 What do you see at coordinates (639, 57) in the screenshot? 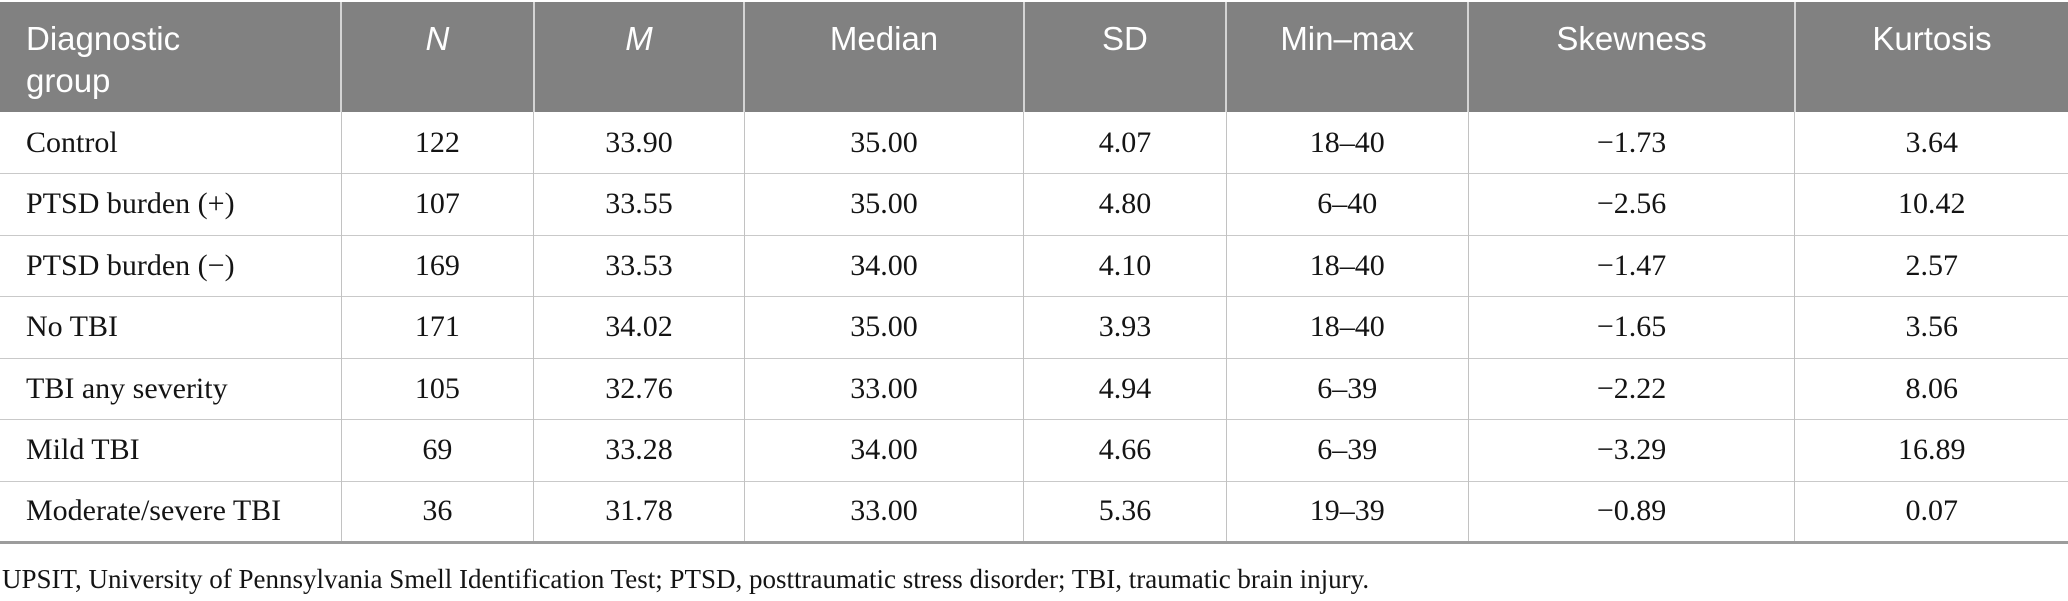
I see `column-header-m: M` at bounding box center [639, 57].